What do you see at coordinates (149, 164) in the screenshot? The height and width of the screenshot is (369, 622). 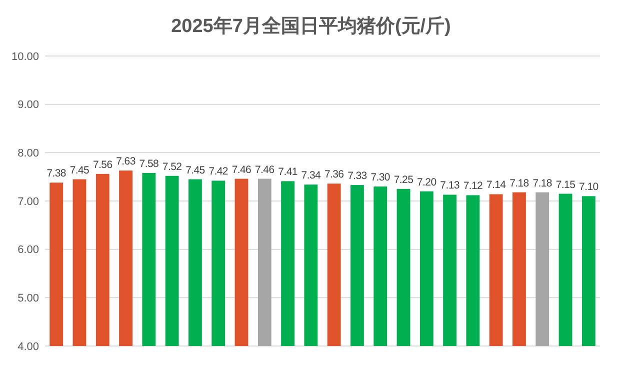 I see `data-label: 7.58` at bounding box center [149, 164].